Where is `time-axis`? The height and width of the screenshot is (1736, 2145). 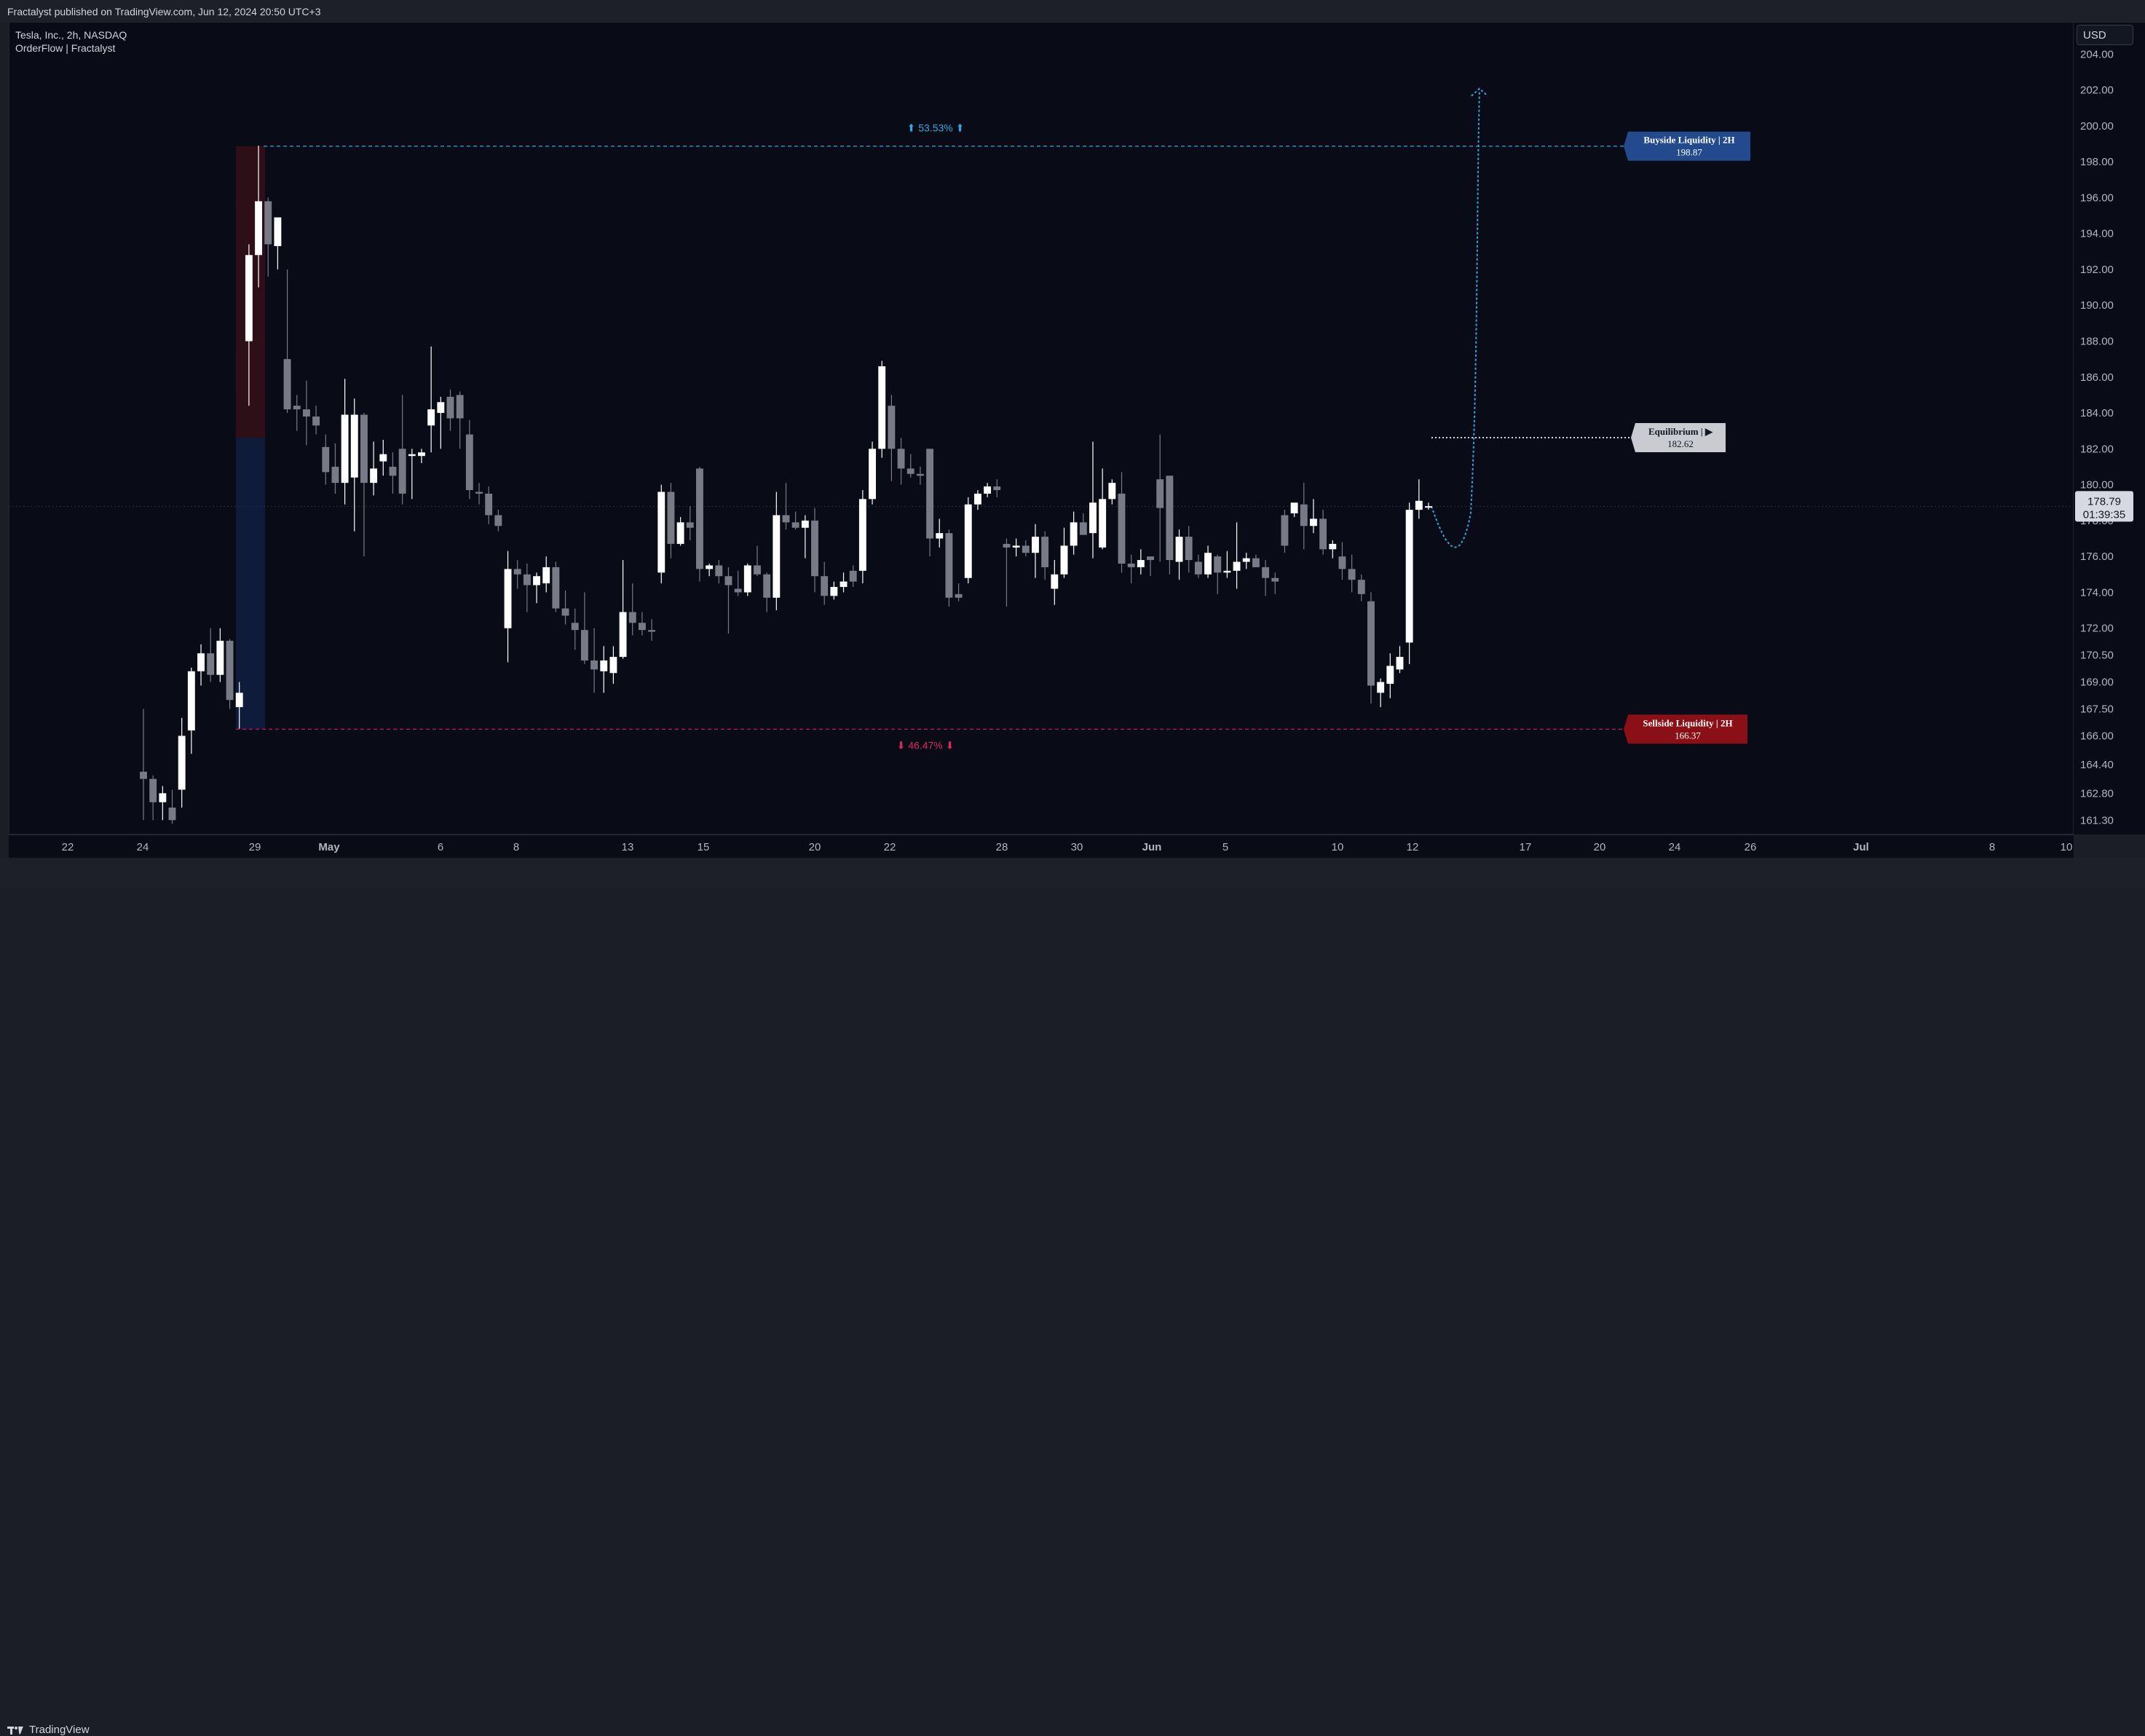 time-axis is located at coordinates (1041, 846).